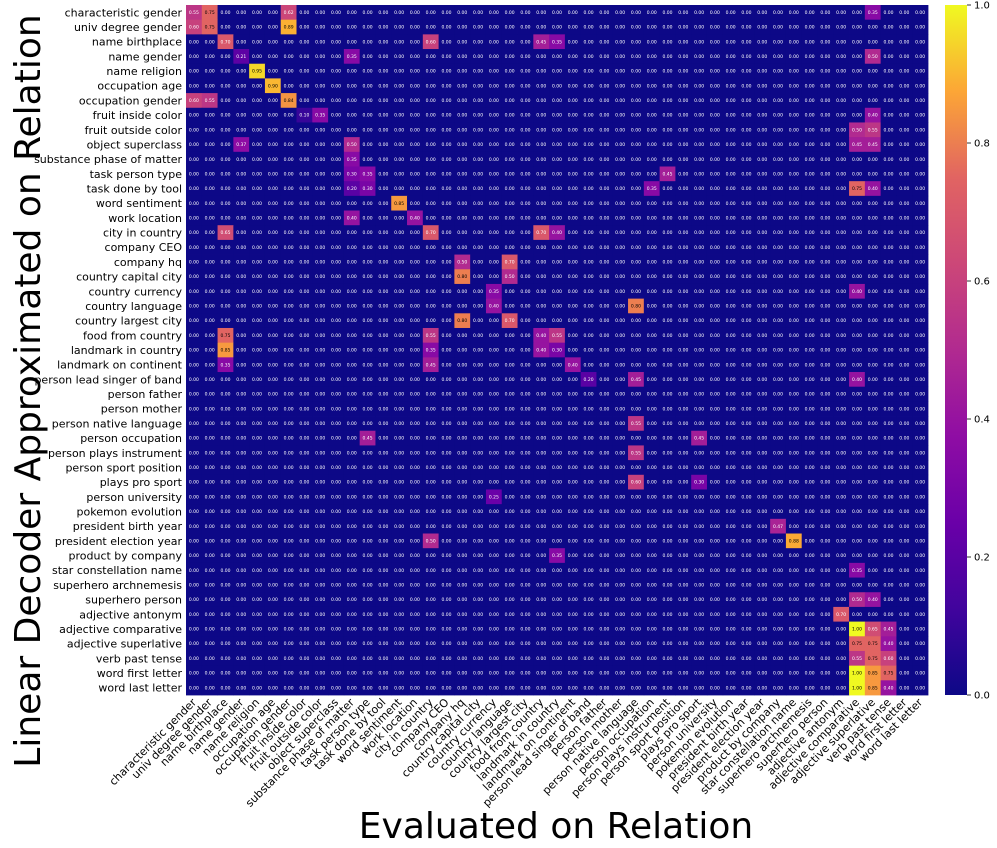 This screenshot has height=848, width=997. I want to click on heatmap-cell-value: 1.00, so click(857, 688).